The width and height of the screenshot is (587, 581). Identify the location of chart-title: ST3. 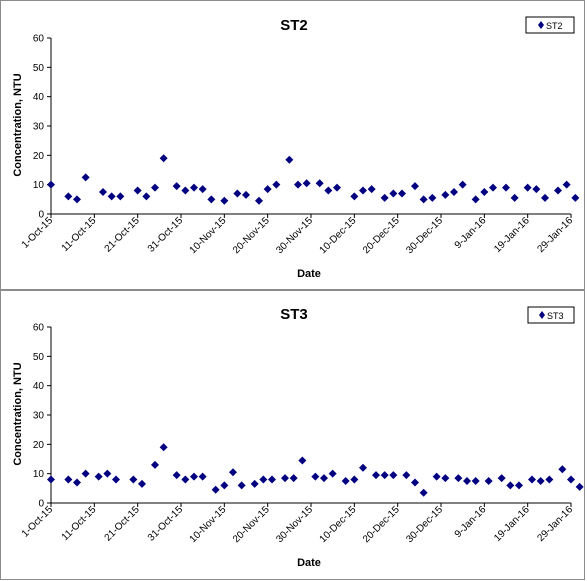
(294, 314).